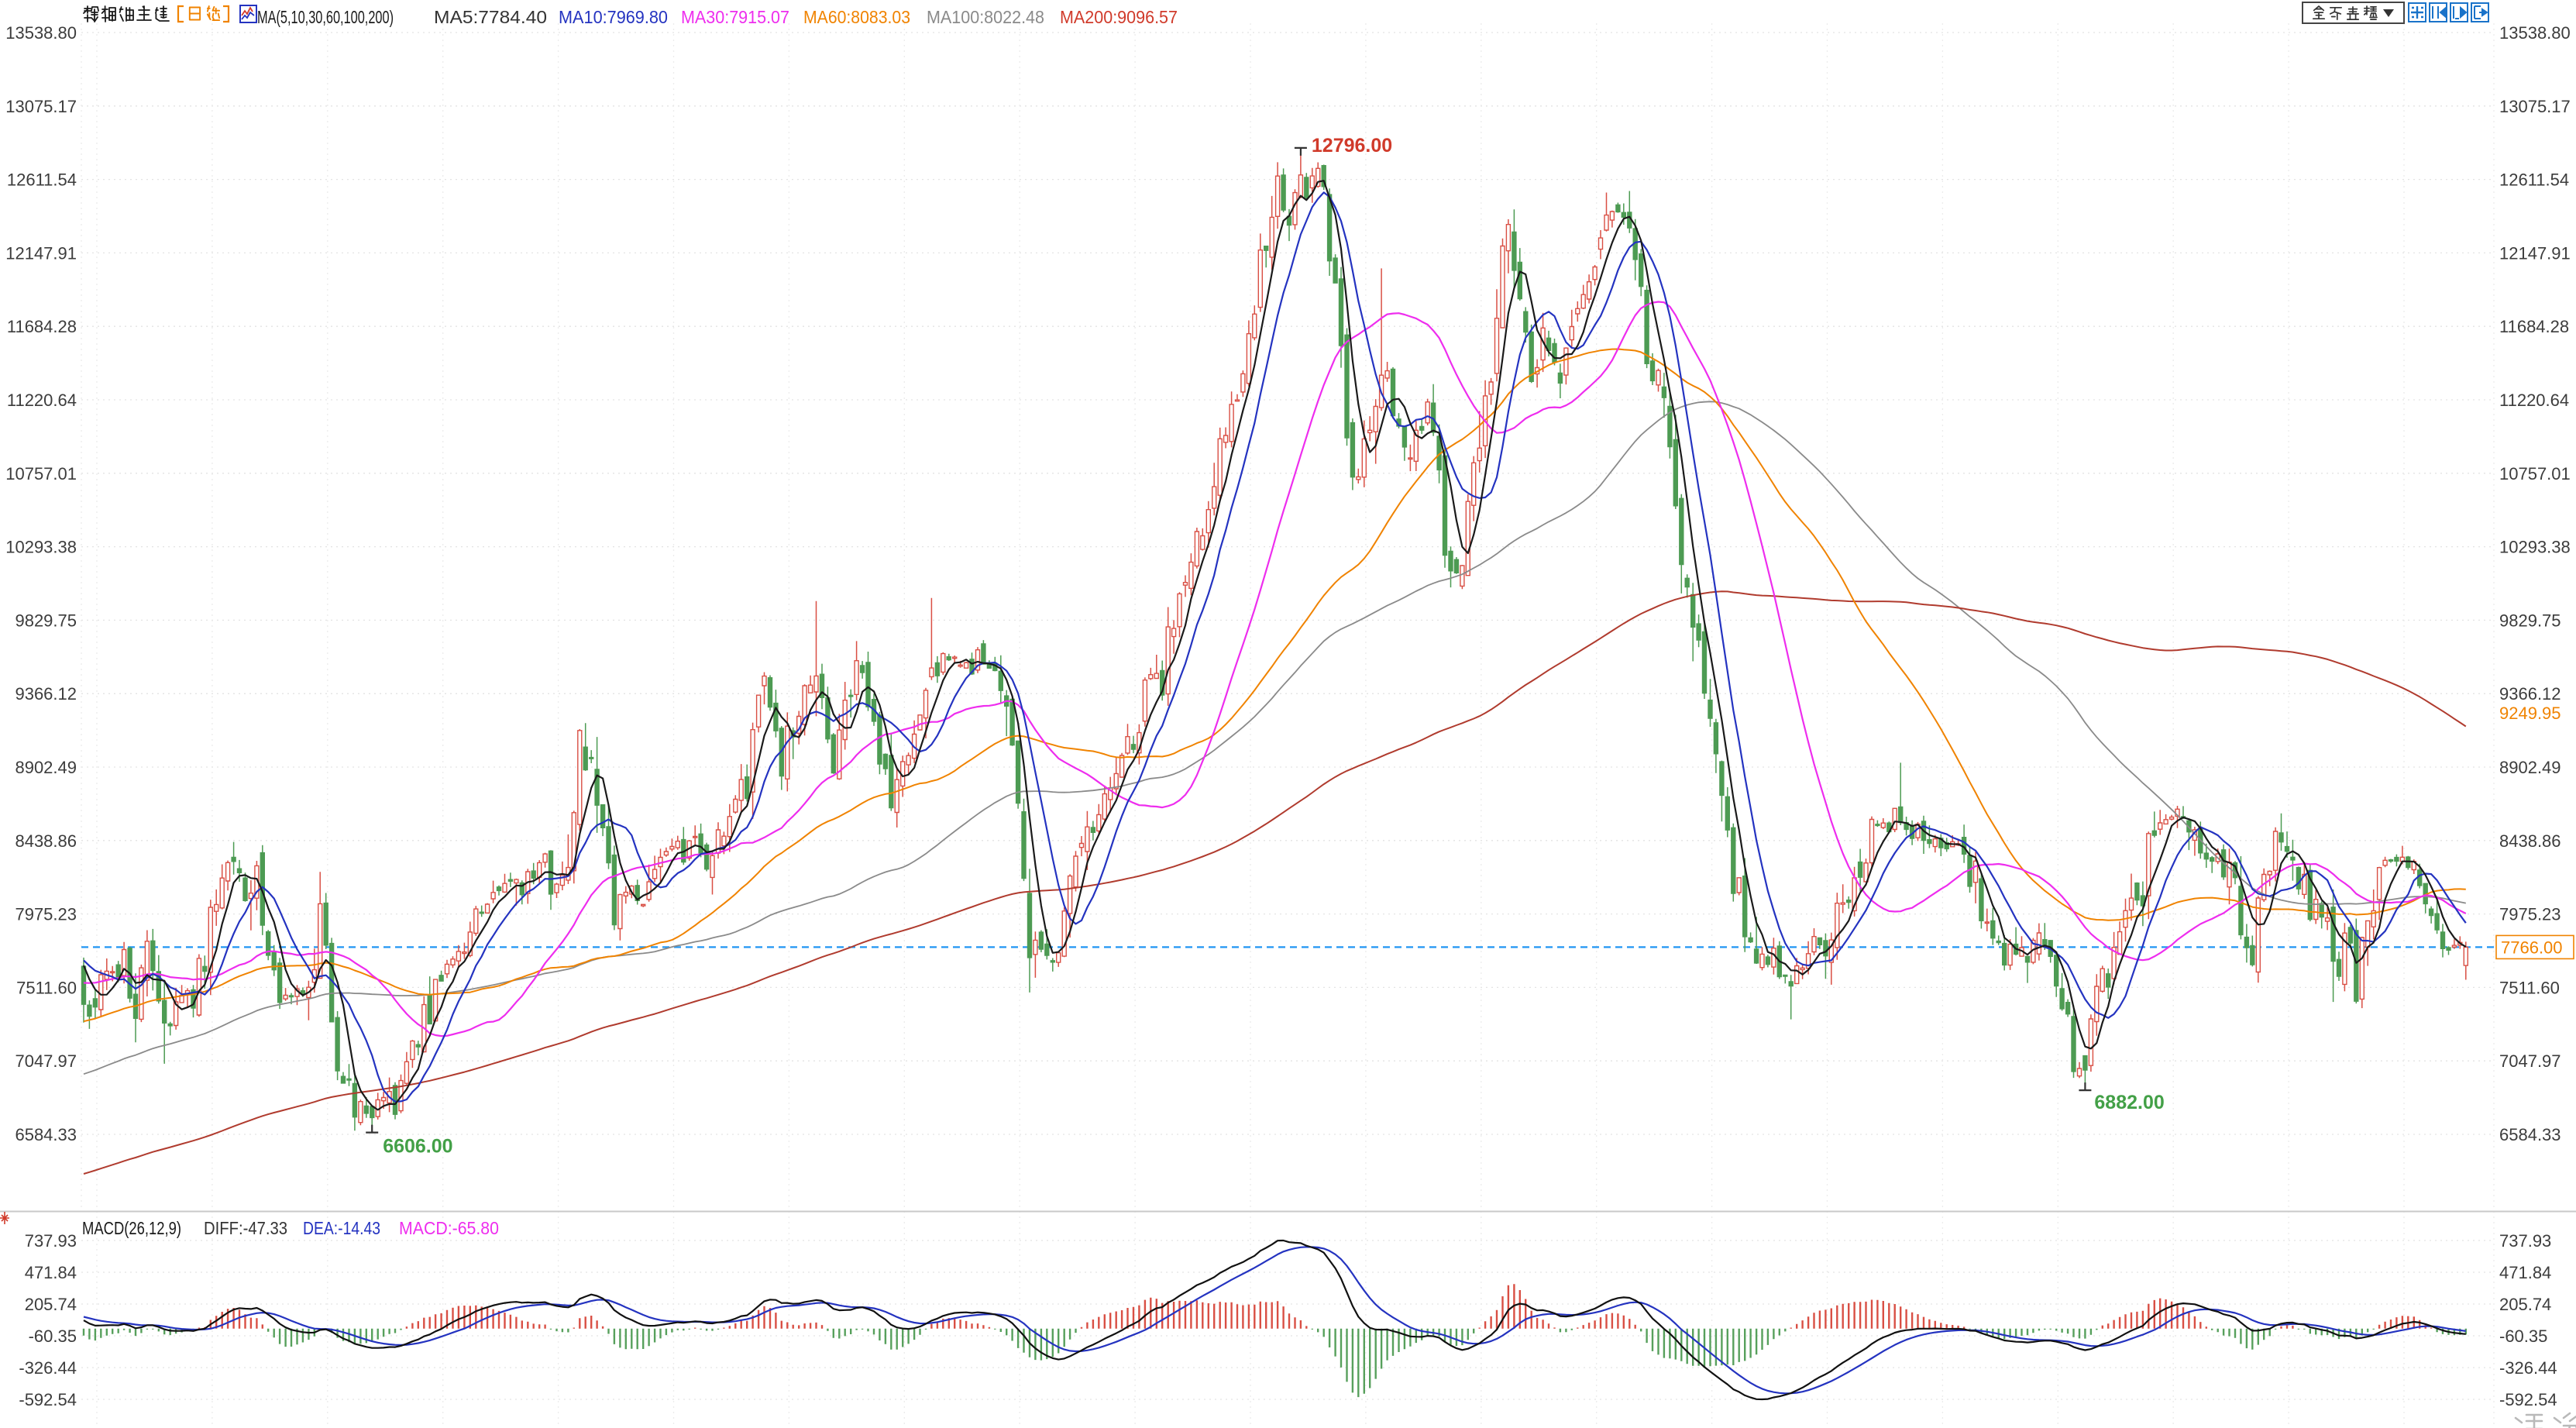 Image resolution: width=2576 pixels, height=1428 pixels. What do you see at coordinates (613, 17) in the screenshot?
I see `svg-text: MA10:7969.80` at bounding box center [613, 17].